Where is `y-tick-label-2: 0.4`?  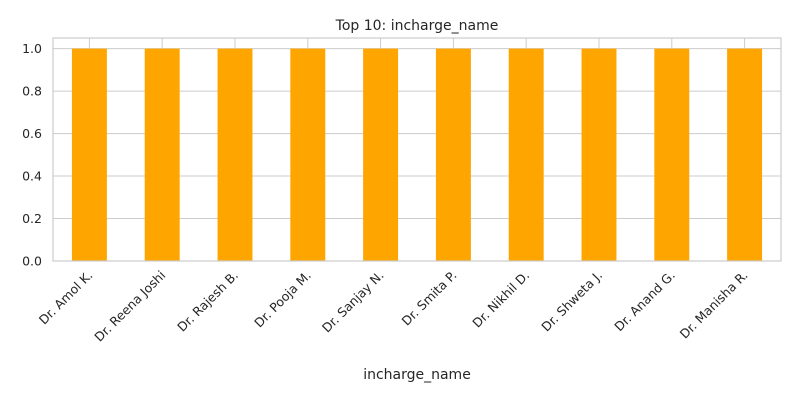 y-tick-label-2: 0.4 is located at coordinates (32, 176).